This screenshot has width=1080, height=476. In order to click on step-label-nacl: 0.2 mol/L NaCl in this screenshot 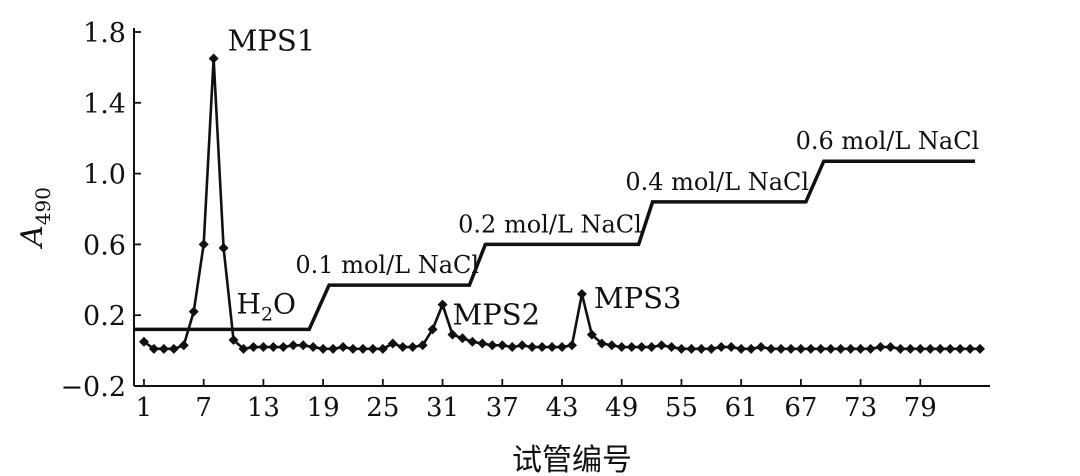, I will do `click(550, 224)`.